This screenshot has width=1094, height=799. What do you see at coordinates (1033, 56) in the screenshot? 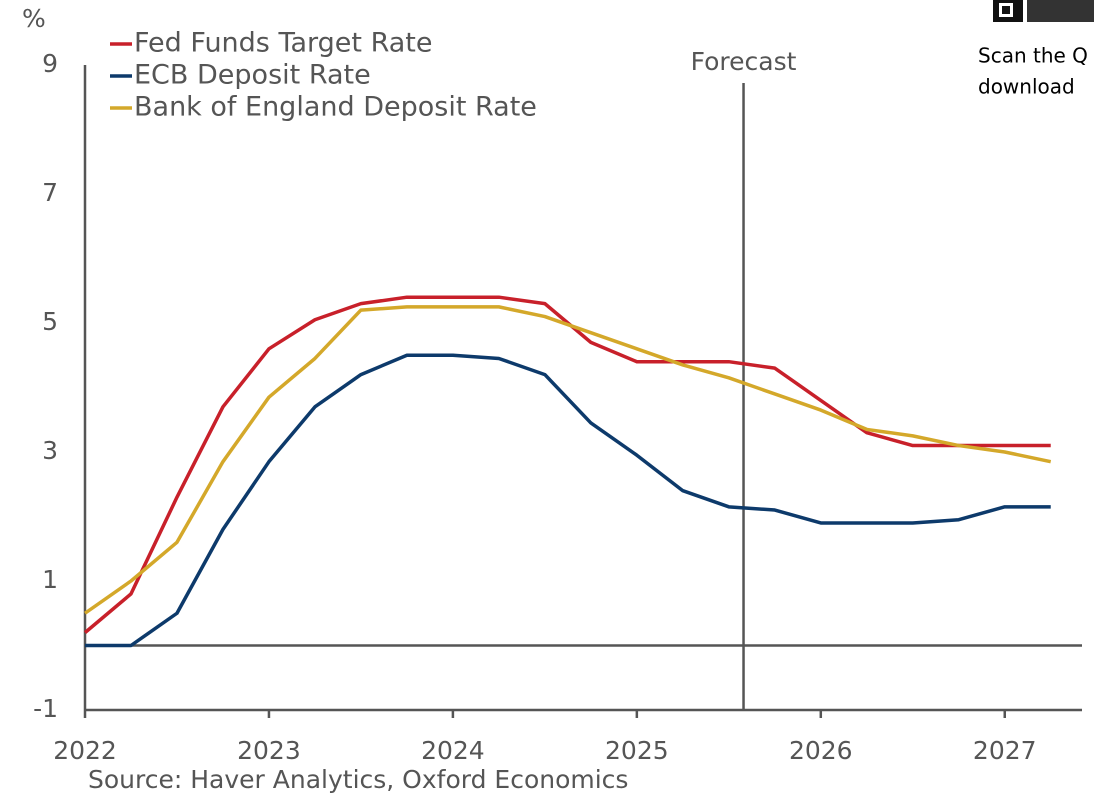
I see `qr-note: Scan the Q` at bounding box center [1033, 56].